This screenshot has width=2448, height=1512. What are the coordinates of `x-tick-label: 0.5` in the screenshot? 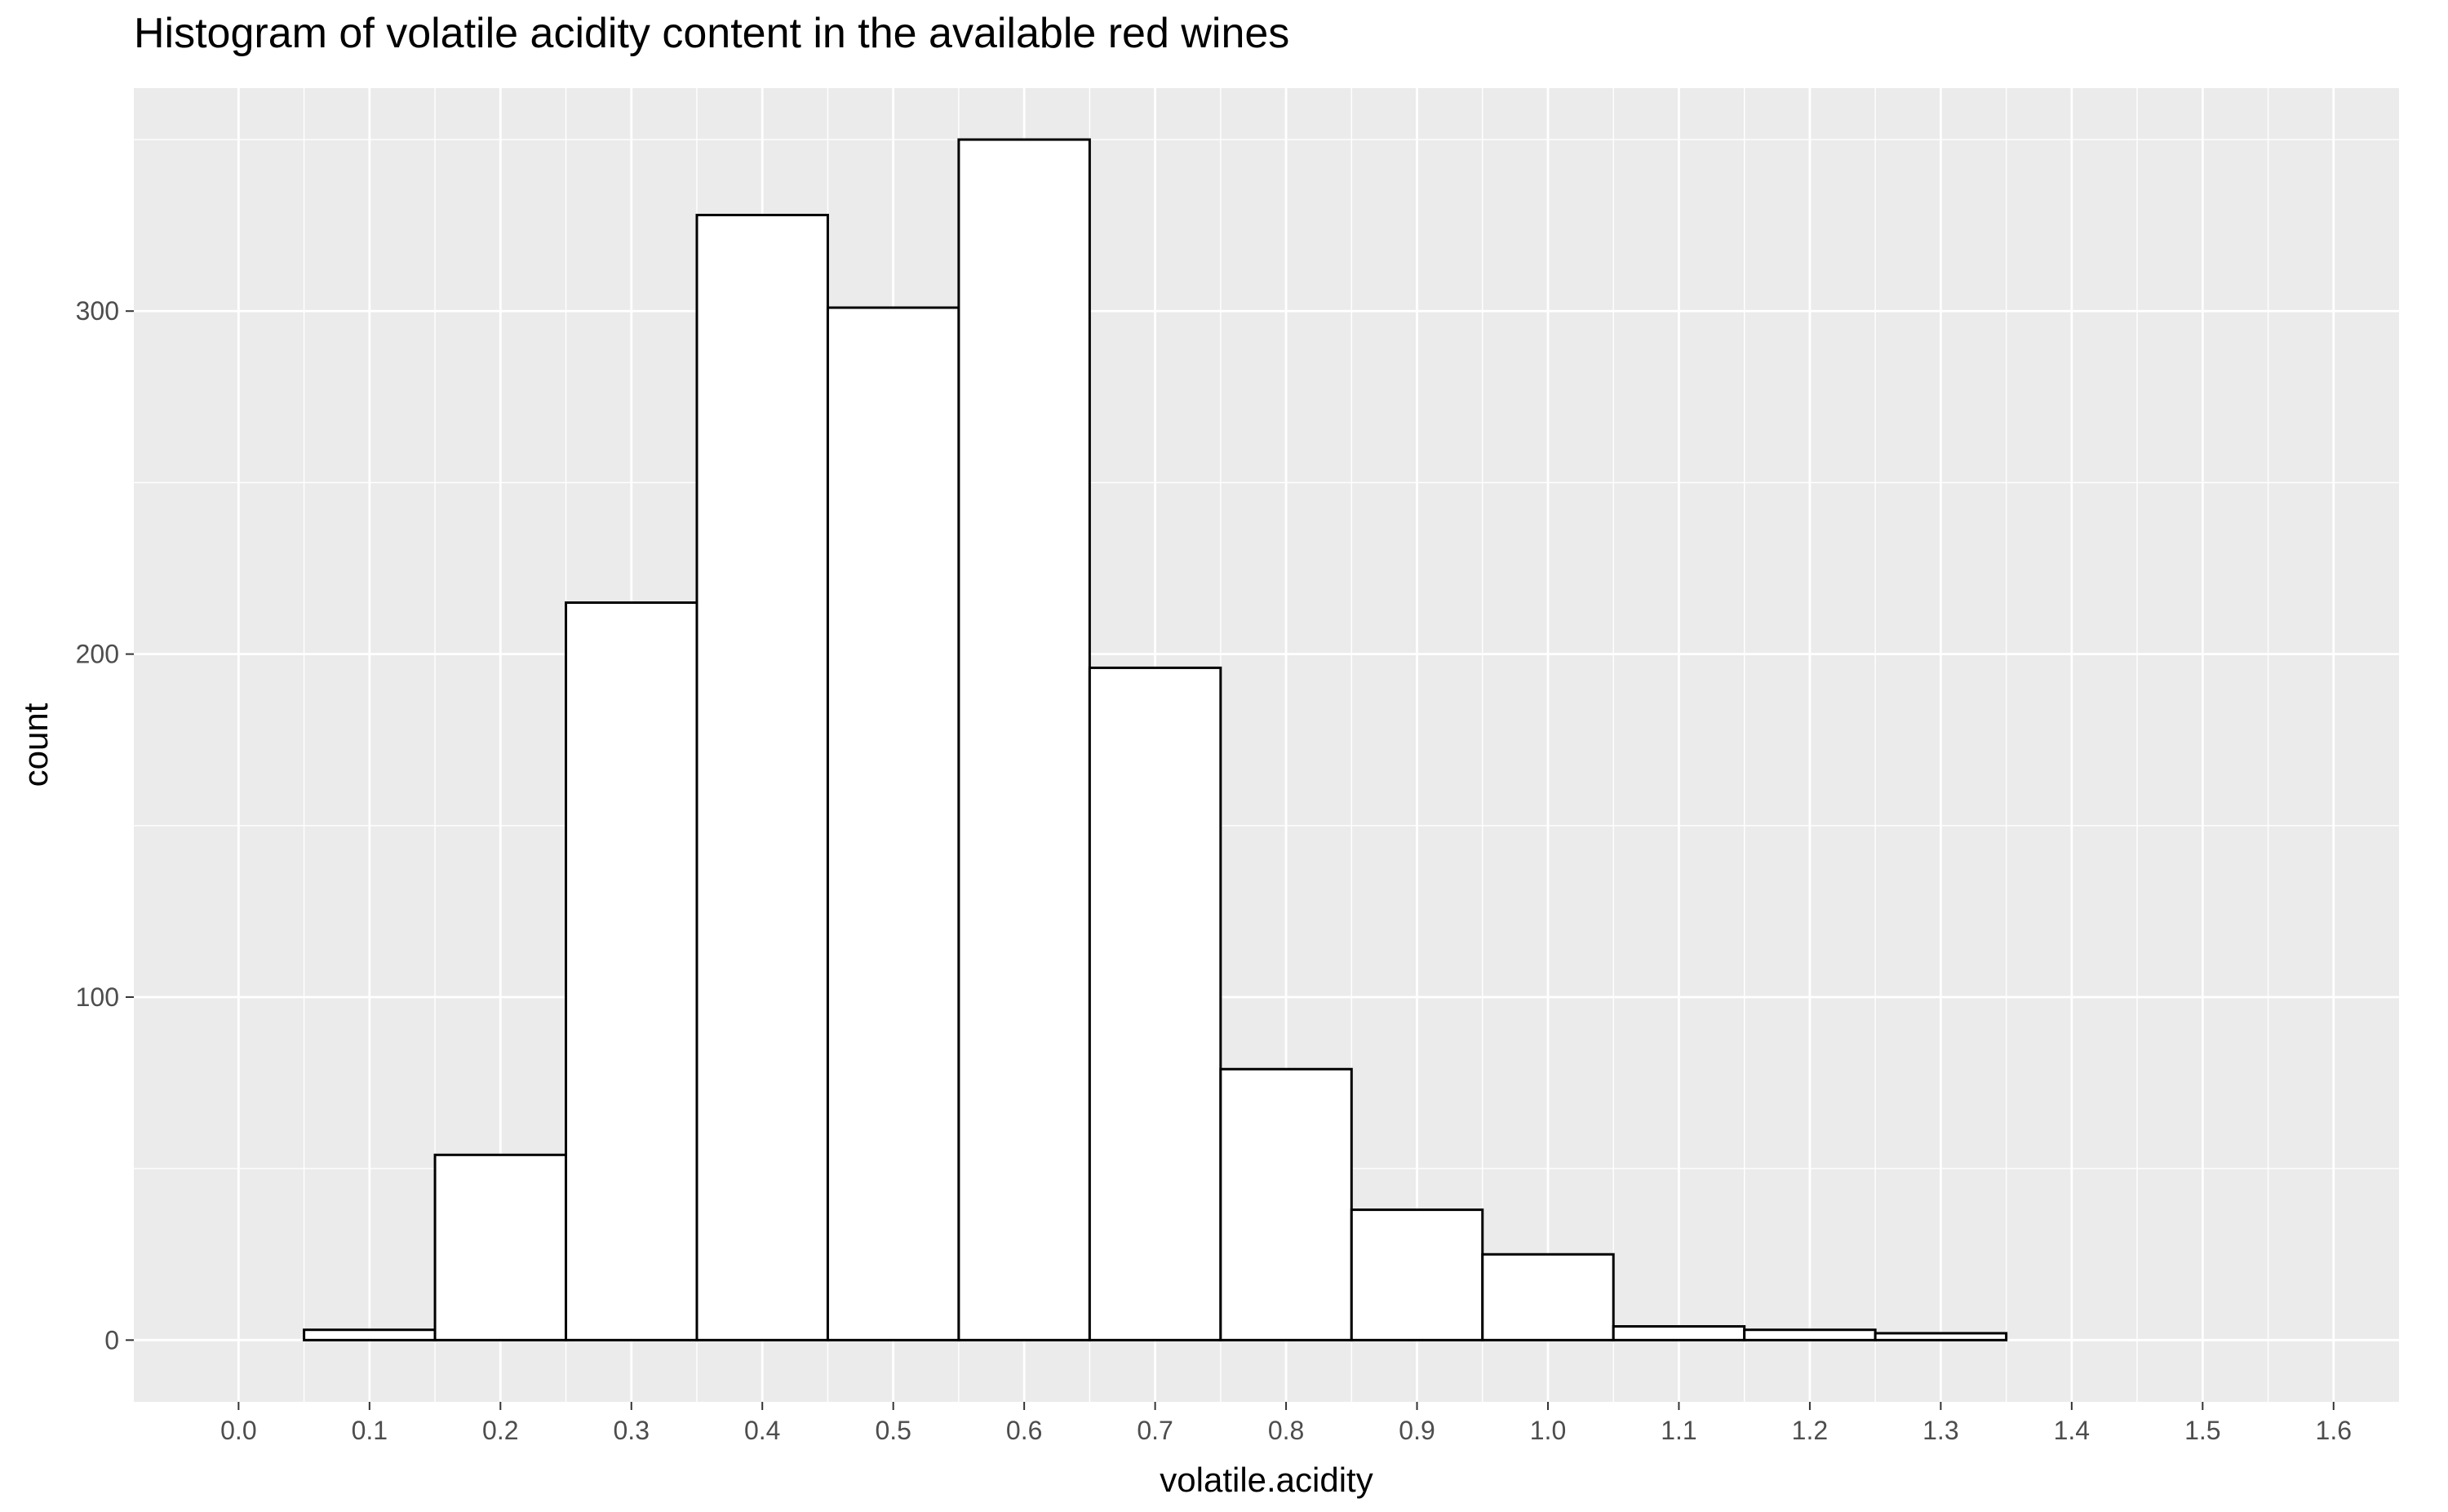 It's located at (893, 1430).